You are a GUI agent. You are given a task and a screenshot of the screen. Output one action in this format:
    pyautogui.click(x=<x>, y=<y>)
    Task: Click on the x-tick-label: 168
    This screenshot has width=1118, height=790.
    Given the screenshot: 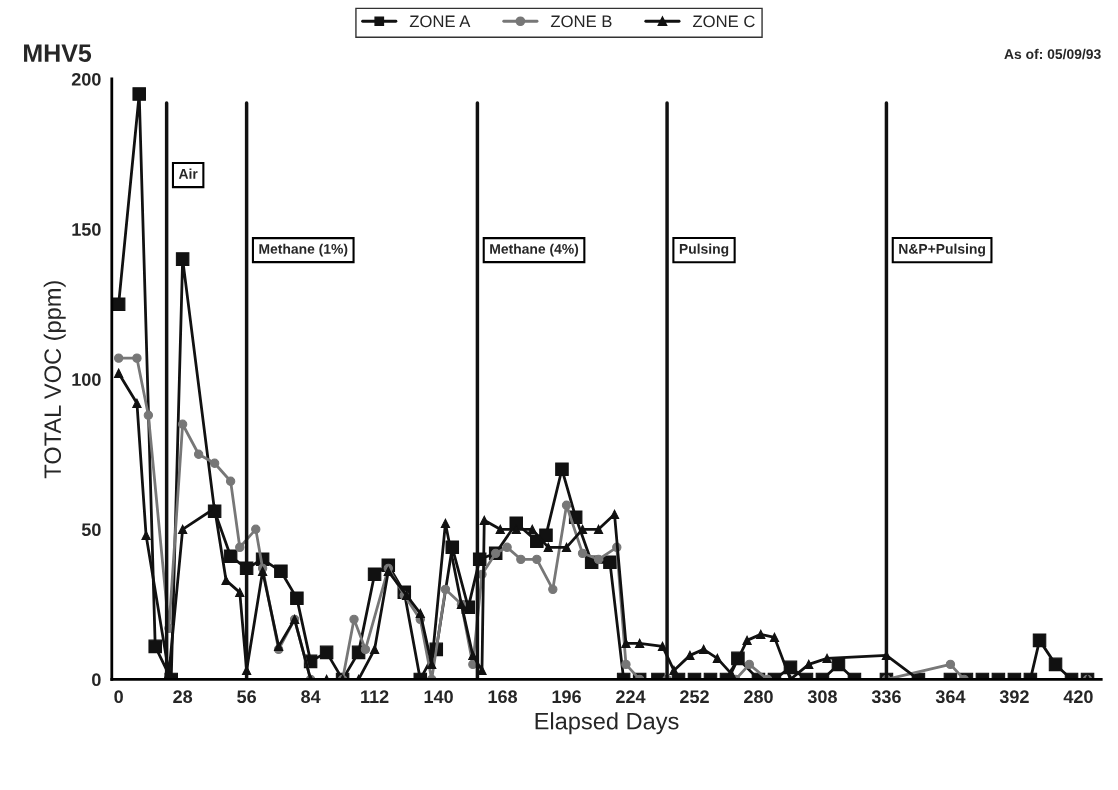 What is the action you would take?
    pyautogui.click(x=503, y=697)
    